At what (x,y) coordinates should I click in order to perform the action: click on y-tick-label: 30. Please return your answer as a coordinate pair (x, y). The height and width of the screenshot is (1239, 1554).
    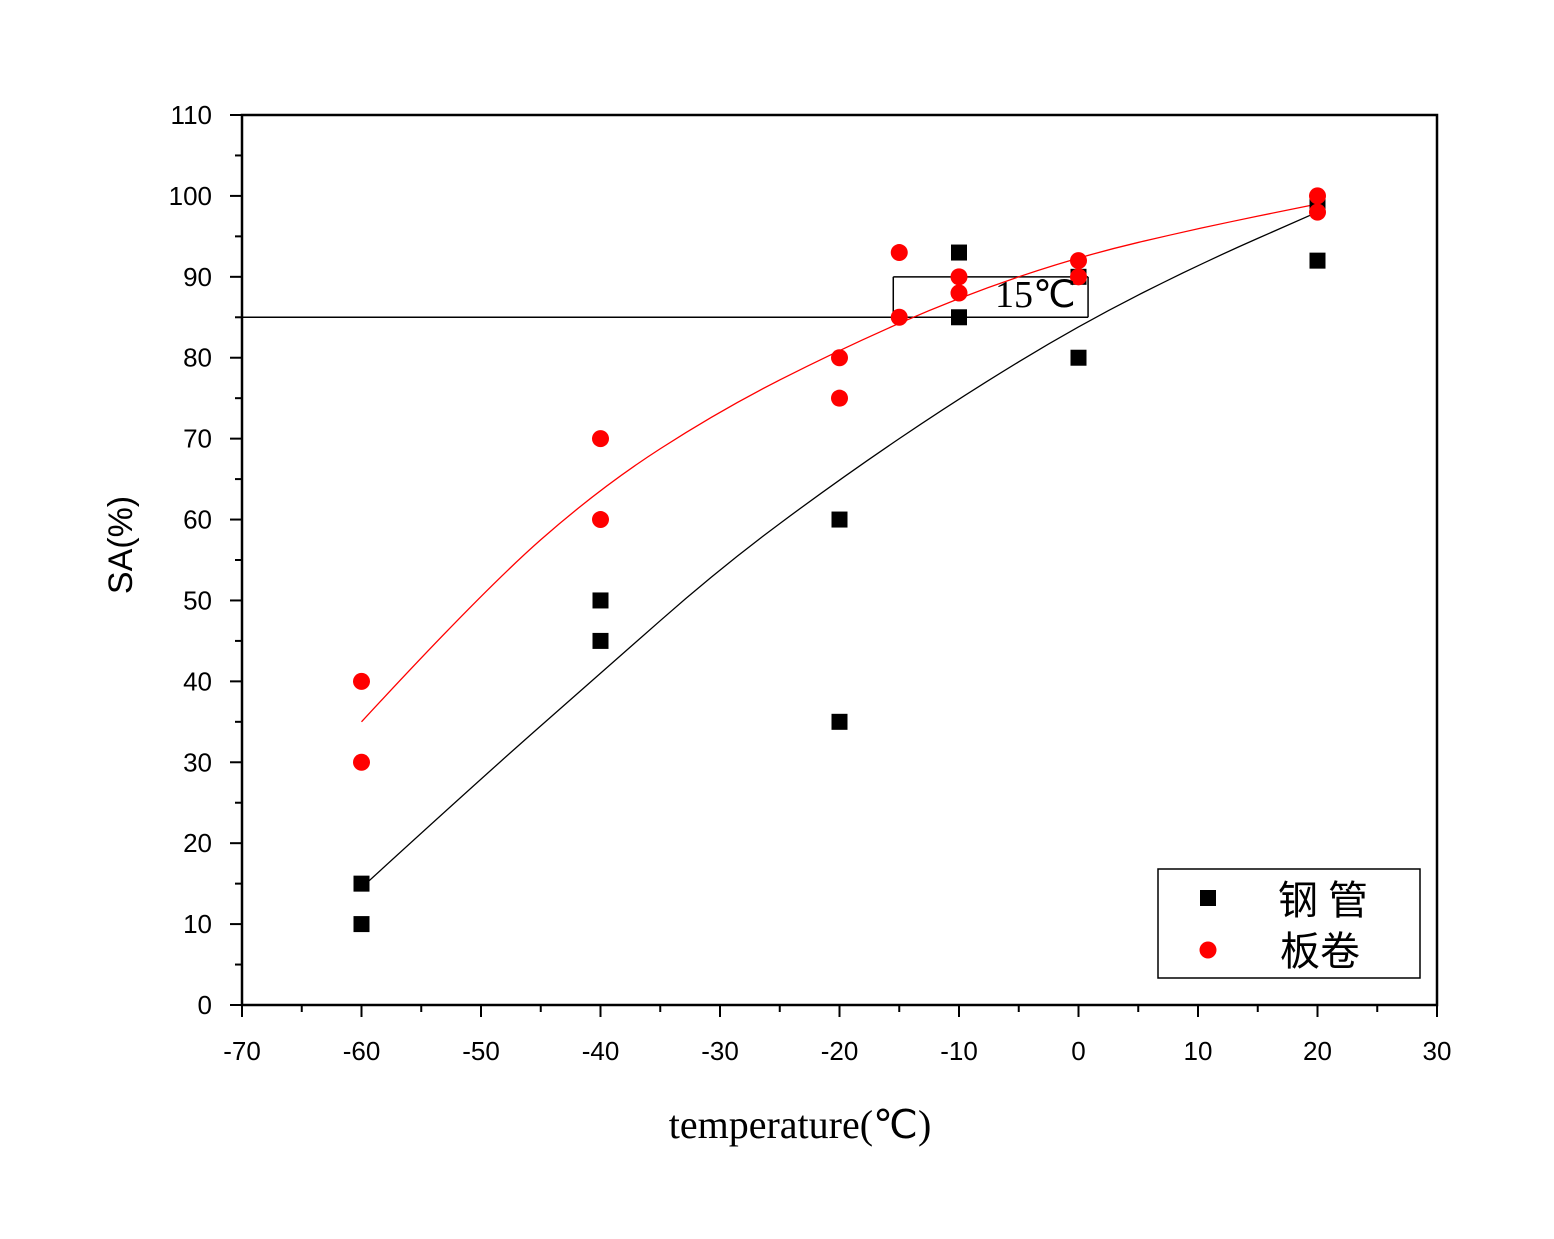
    Looking at the image, I should click on (197, 762).